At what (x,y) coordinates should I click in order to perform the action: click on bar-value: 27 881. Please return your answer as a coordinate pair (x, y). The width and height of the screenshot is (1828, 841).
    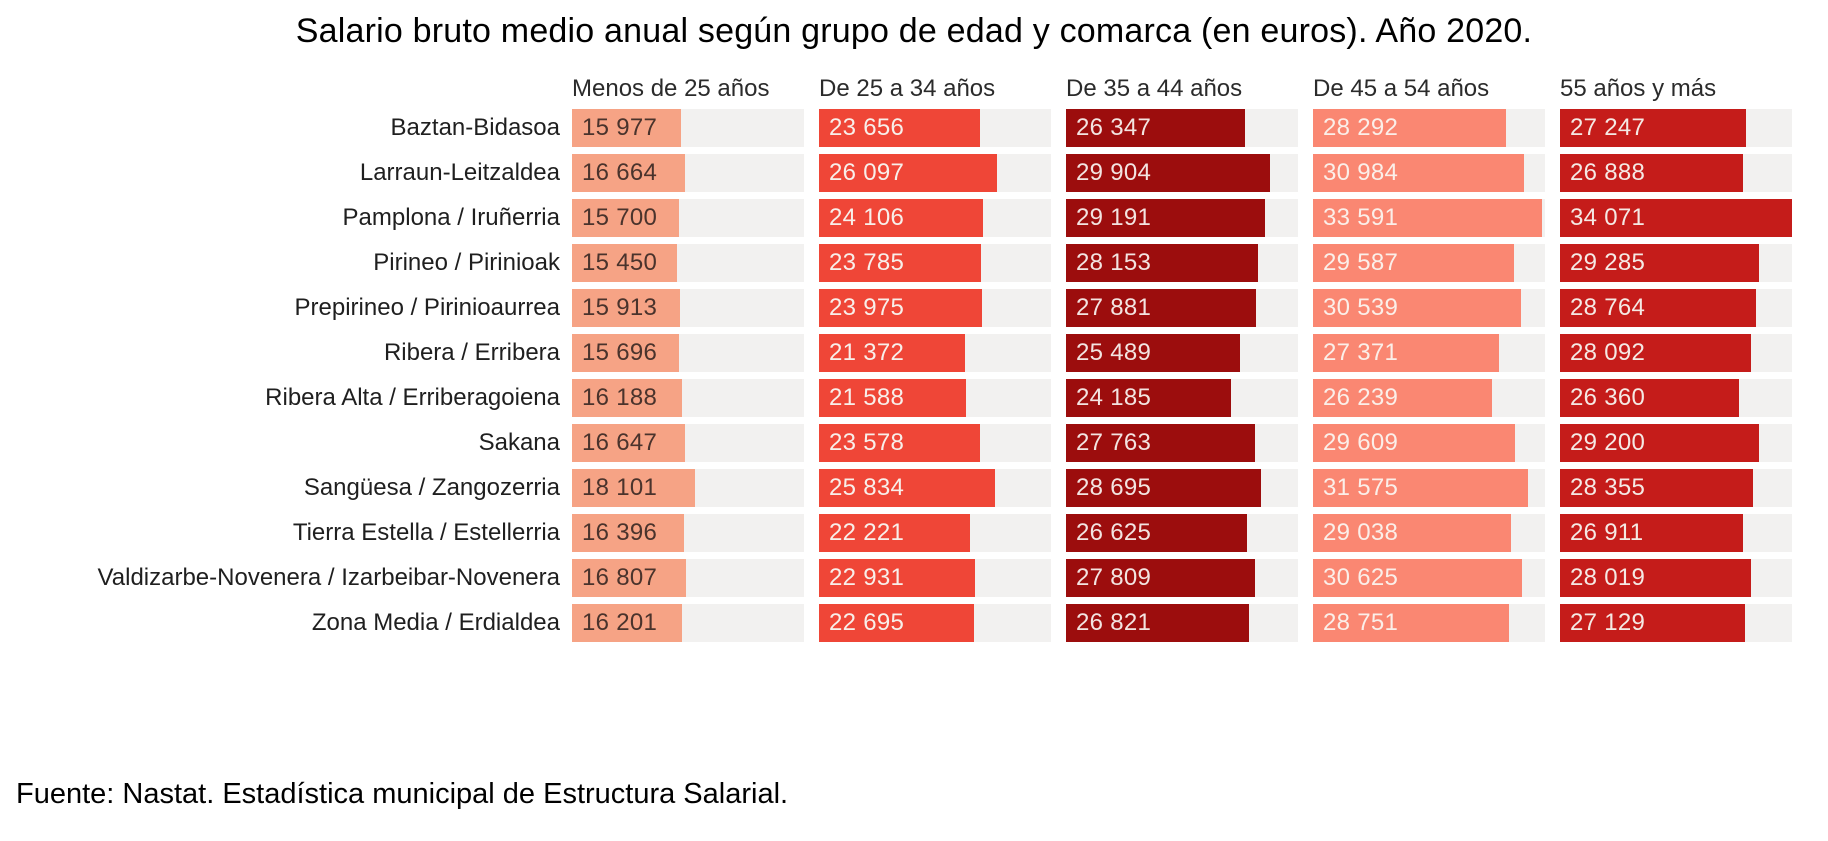
    Looking at the image, I should click on (1114, 307).